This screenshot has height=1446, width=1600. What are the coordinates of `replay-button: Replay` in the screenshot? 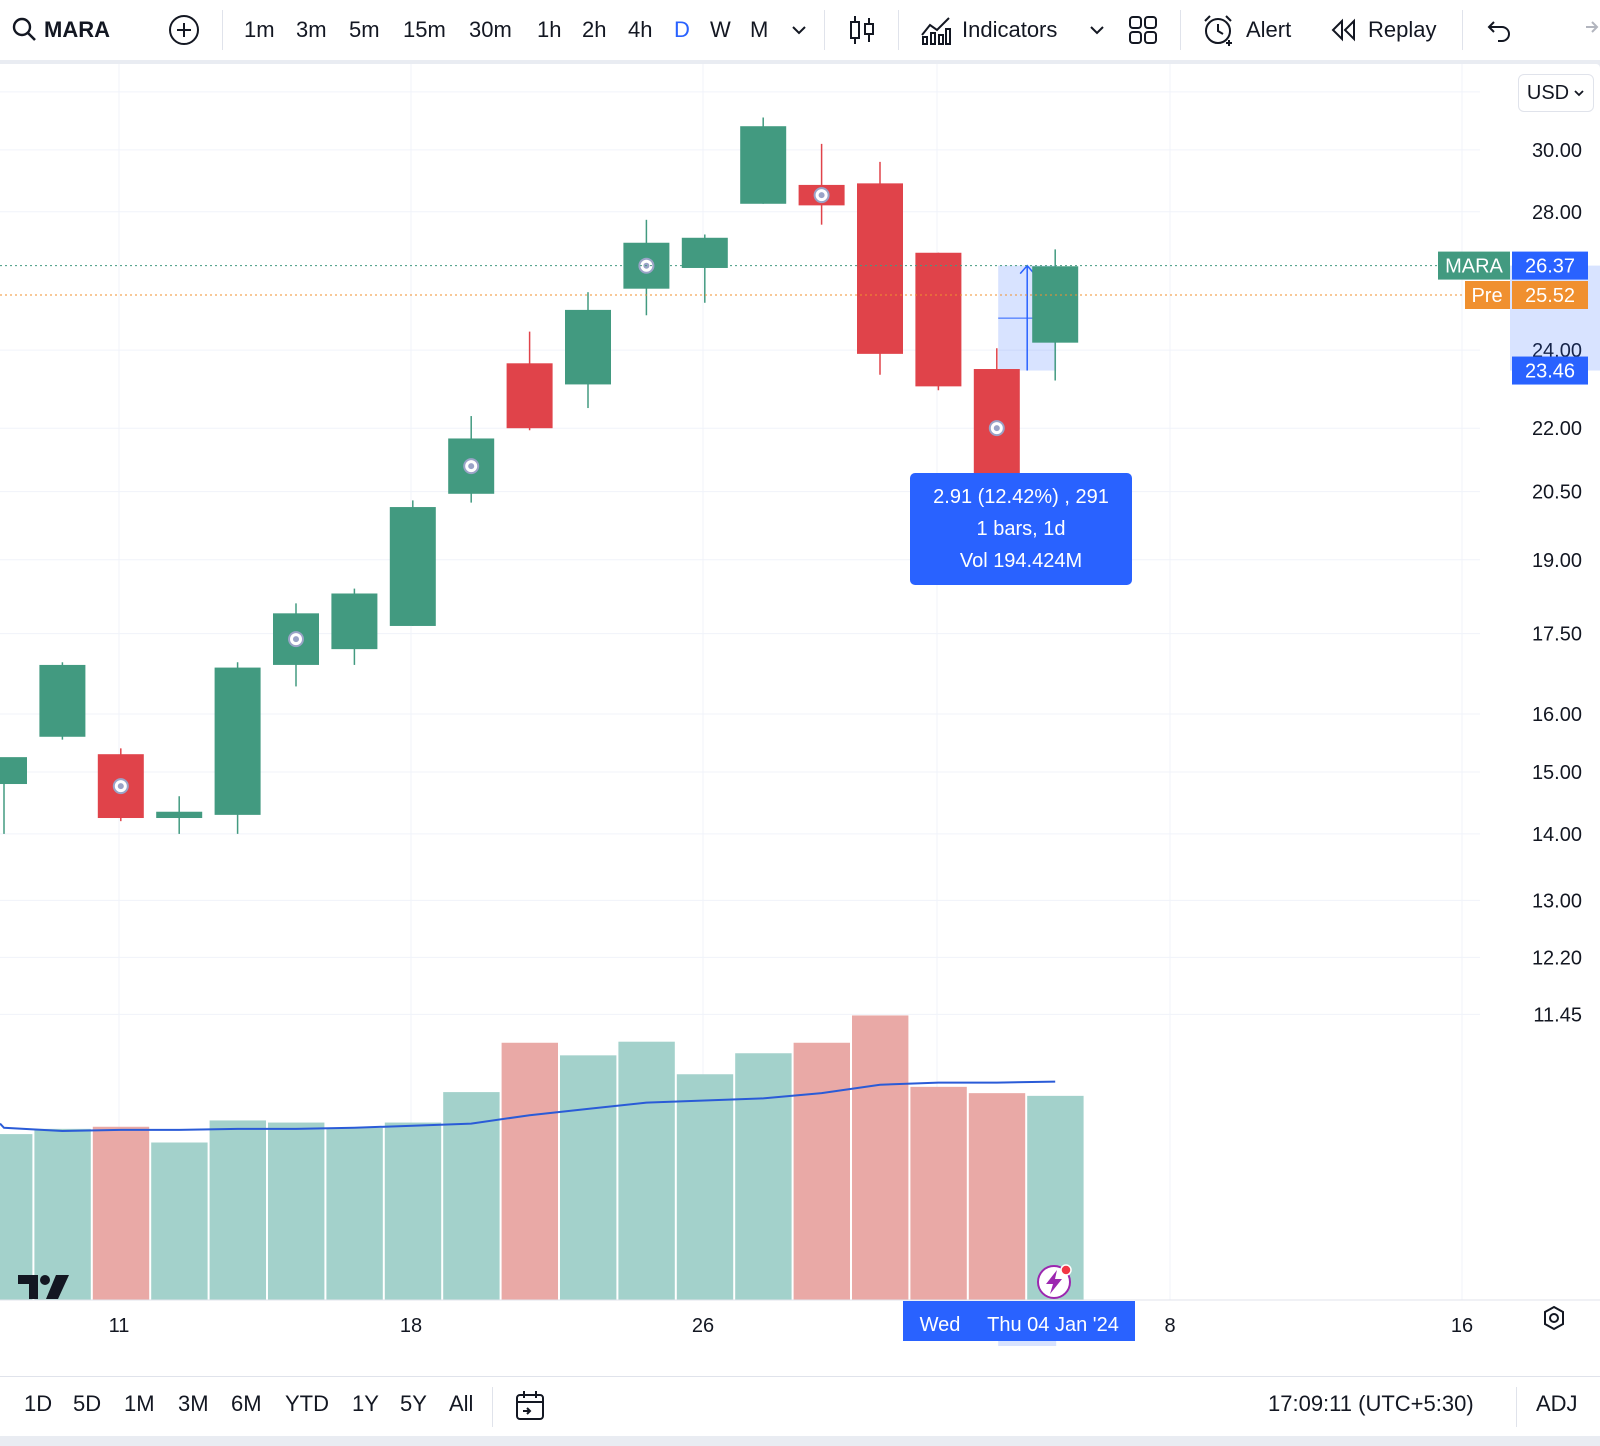 It's located at (1383, 30).